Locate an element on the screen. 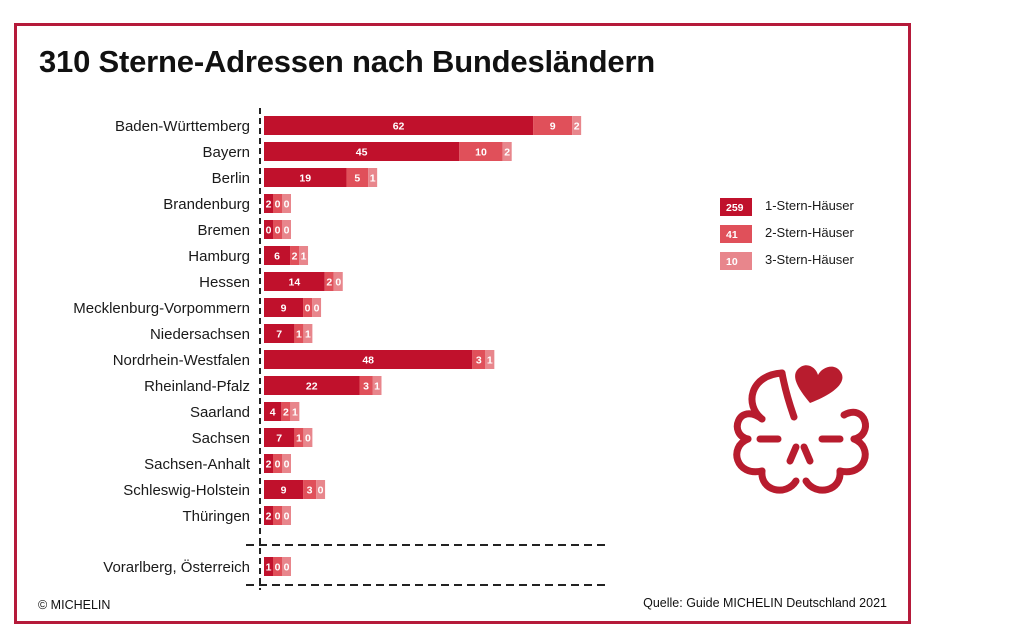  category-label: Hessen is located at coordinates (224, 282).